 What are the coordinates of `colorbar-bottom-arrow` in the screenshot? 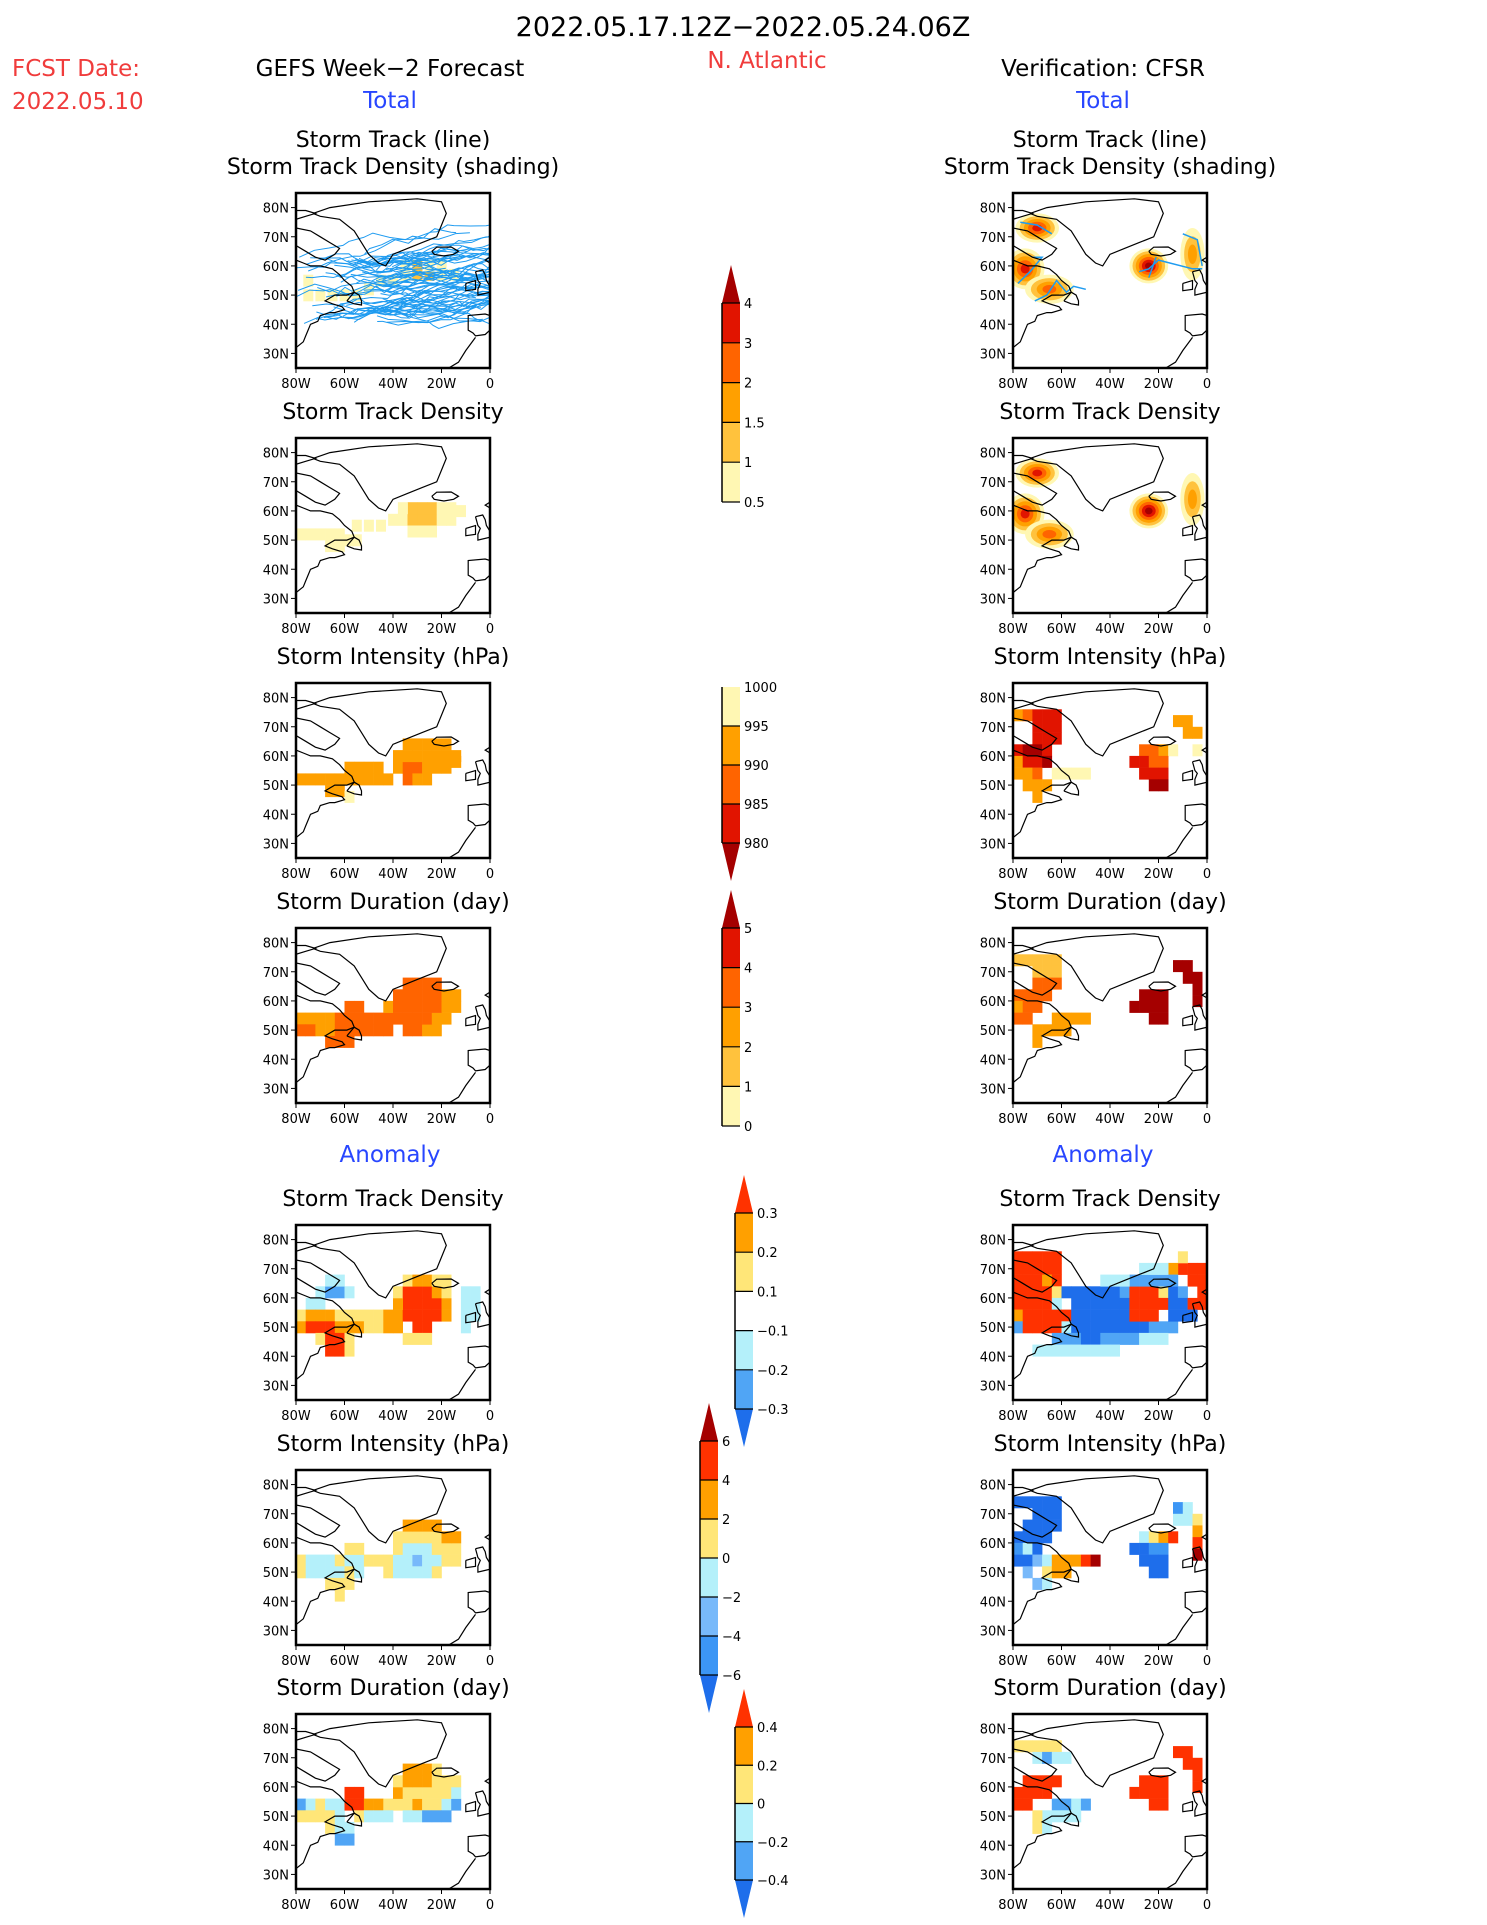 It's located at (744, 1899).